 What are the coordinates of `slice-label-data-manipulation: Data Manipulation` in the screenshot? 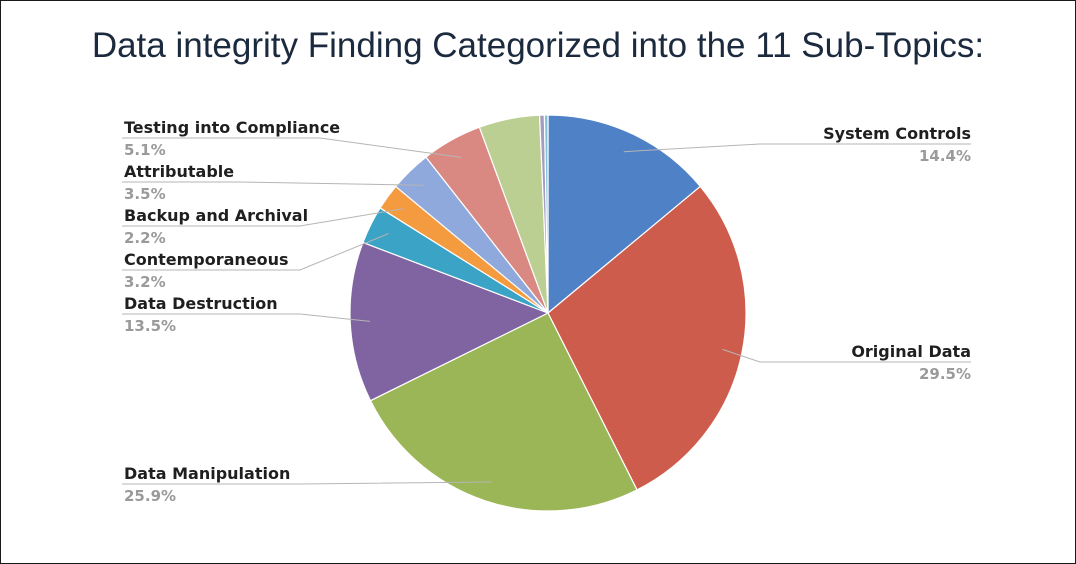 It's located at (207, 473).